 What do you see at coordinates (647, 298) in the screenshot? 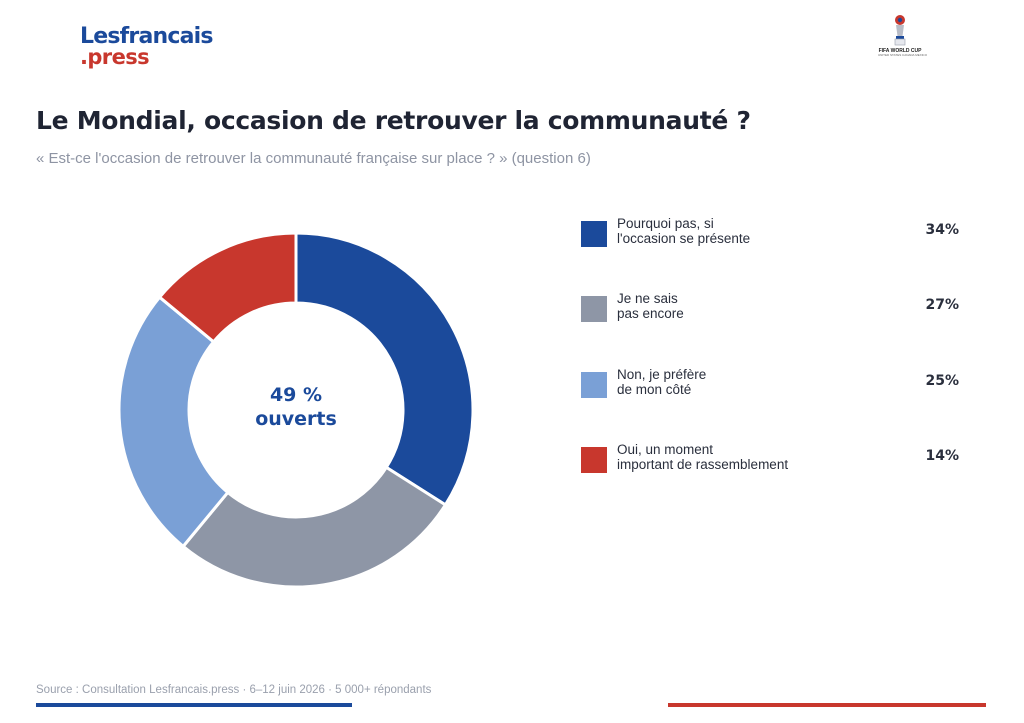
I see `legend-label-line: Je ne sais` at bounding box center [647, 298].